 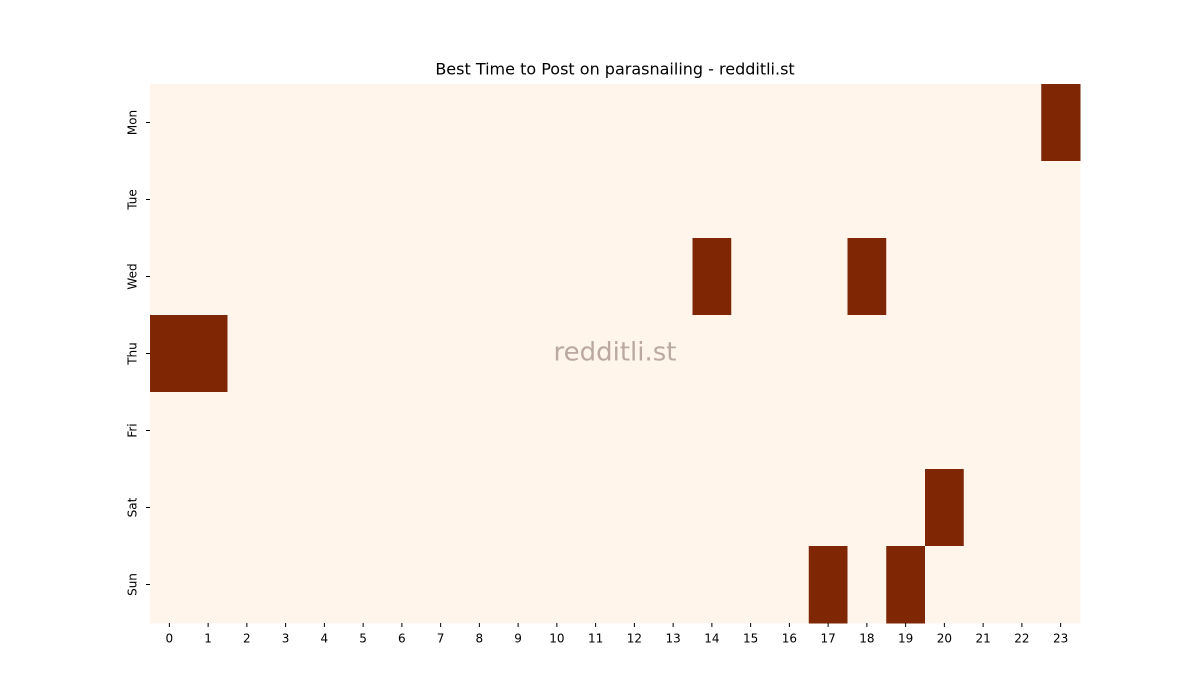 I want to click on x-tick-label: 8, so click(x=480, y=639).